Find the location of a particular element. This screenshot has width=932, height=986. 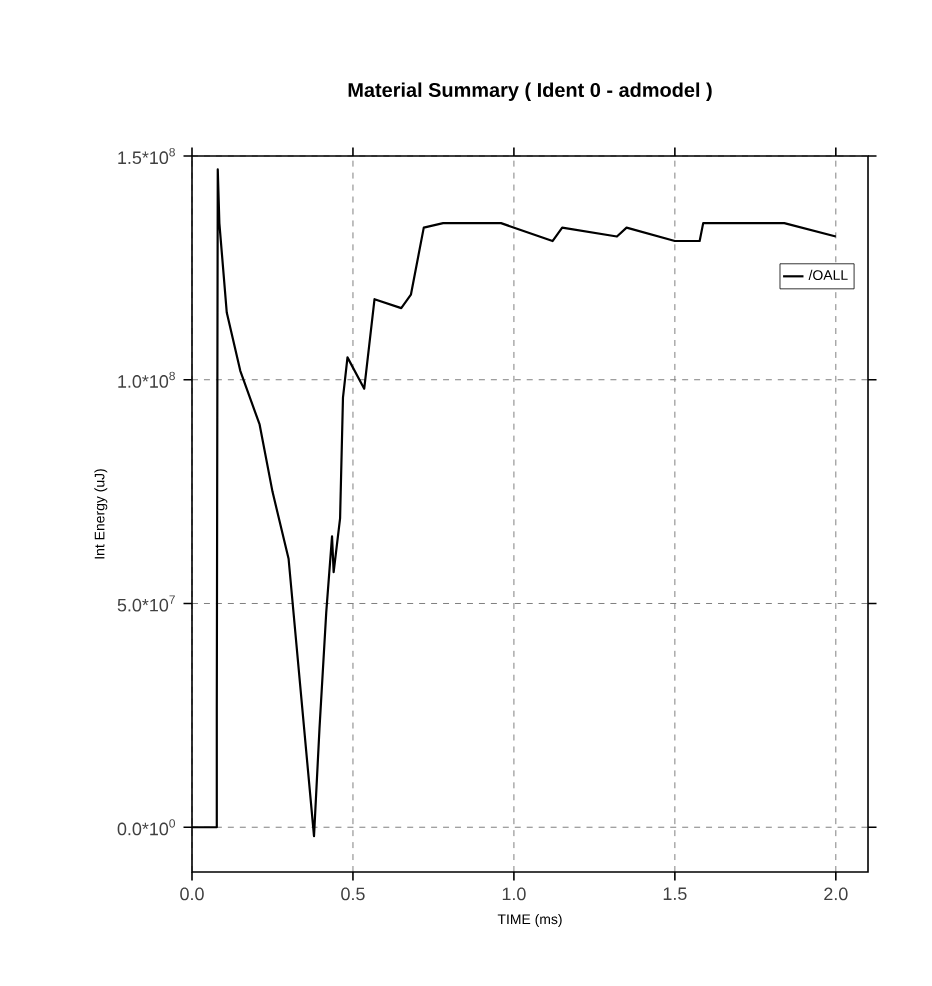

y-tick-label: 1.5*10$^{8}$ is located at coordinates (146, 156).